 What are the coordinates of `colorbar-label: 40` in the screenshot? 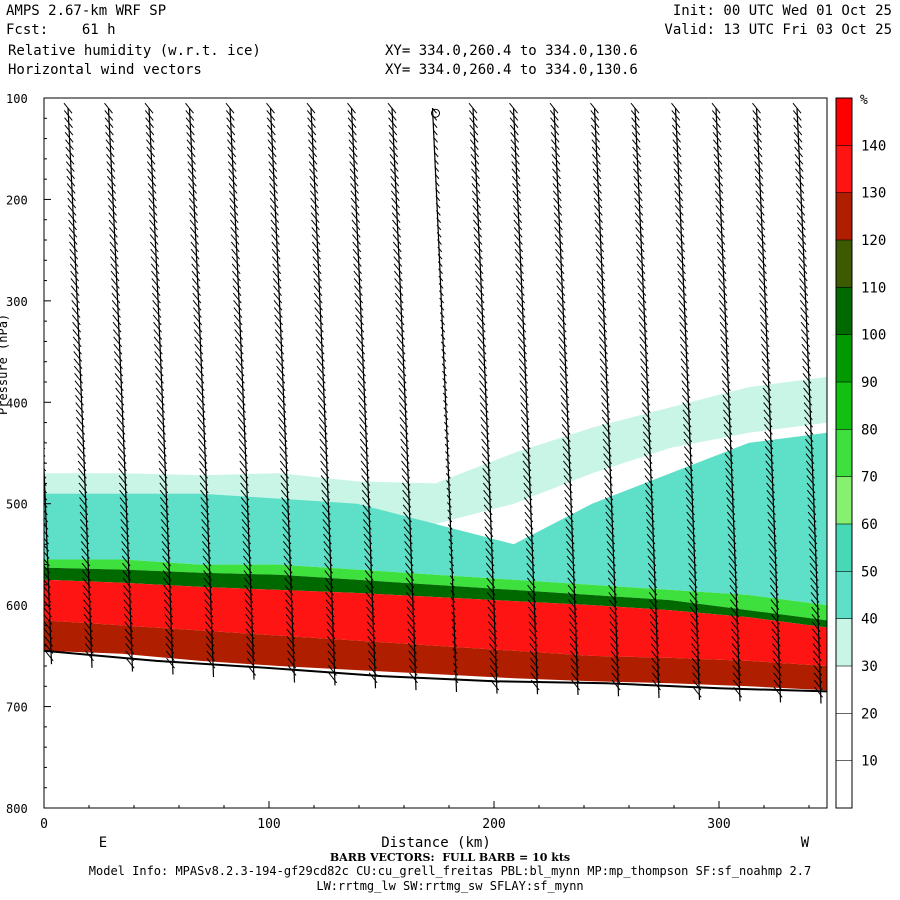 It's located at (869, 620).